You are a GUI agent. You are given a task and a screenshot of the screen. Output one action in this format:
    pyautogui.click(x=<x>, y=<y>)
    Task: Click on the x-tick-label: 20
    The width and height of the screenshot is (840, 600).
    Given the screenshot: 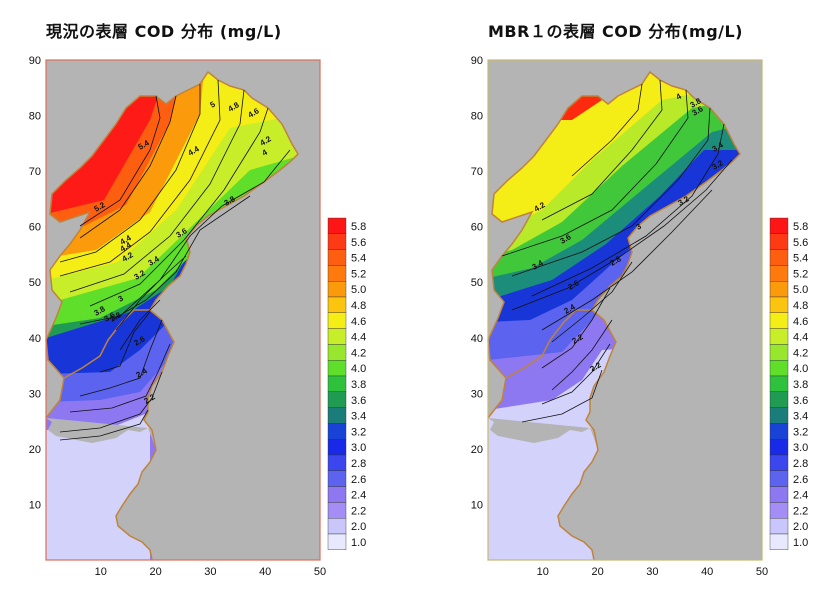 What is the action you would take?
    pyautogui.click(x=155, y=572)
    